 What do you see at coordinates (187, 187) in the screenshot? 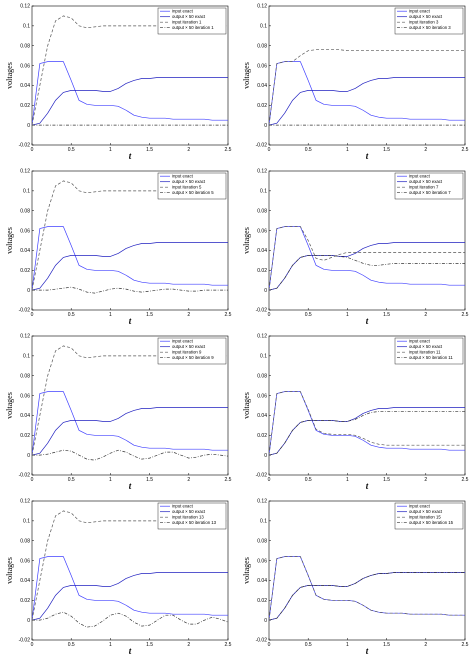
I see `legend-label: input iteration 5` at bounding box center [187, 187].